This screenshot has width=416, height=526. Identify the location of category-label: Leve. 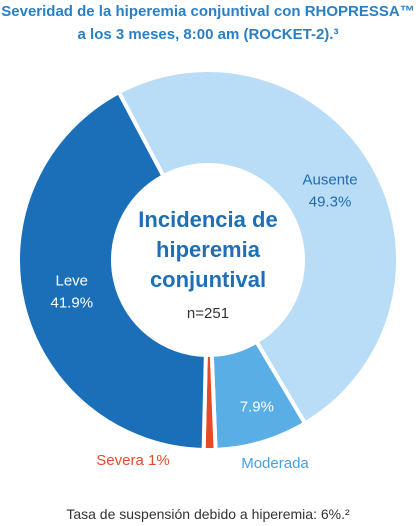
(72, 280).